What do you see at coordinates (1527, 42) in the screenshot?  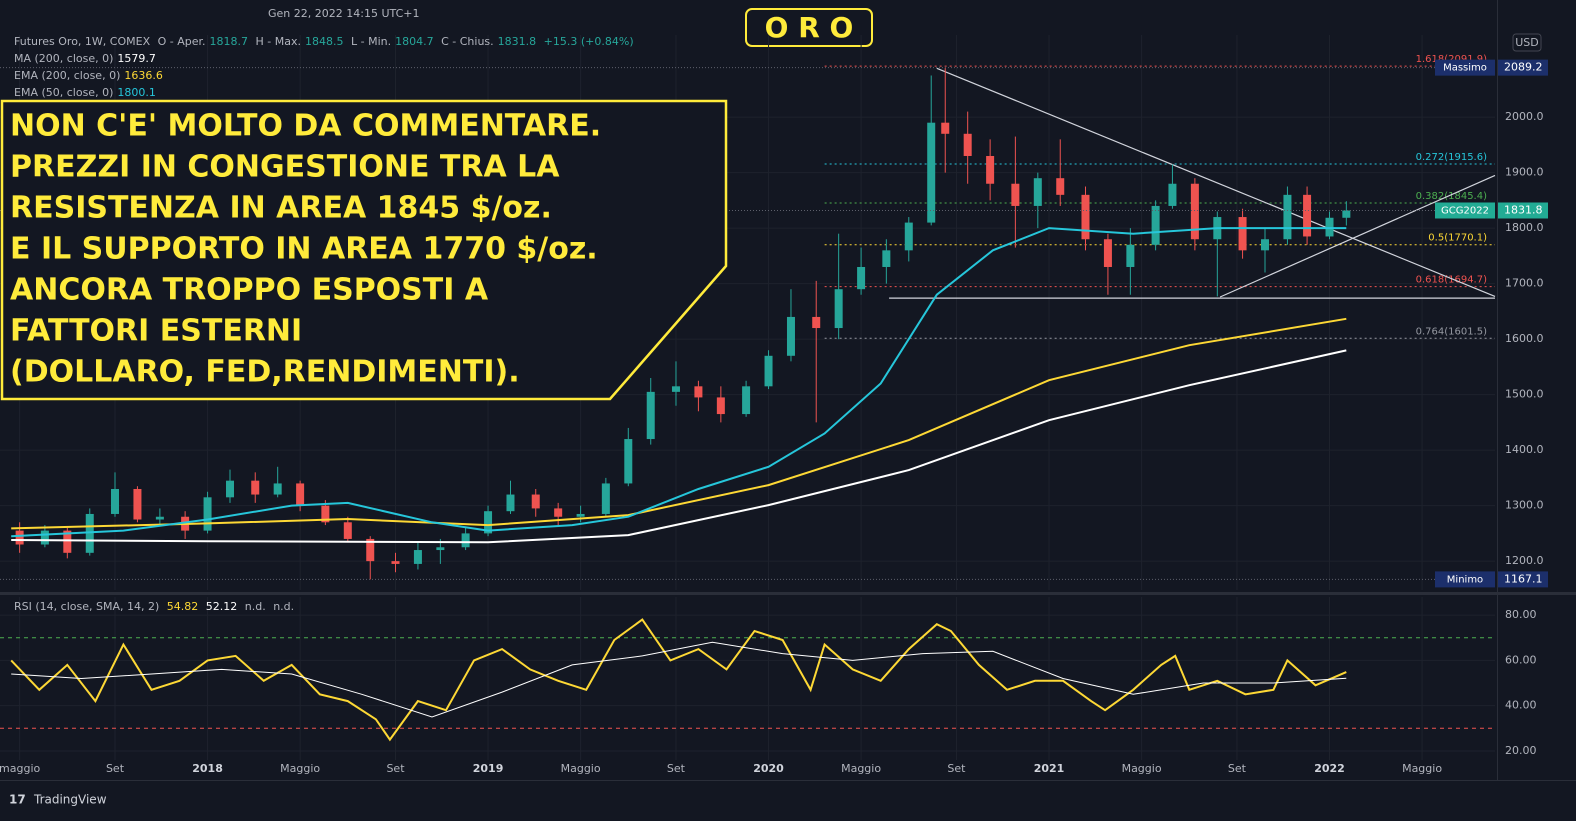 I see `currency: USD` at bounding box center [1527, 42].